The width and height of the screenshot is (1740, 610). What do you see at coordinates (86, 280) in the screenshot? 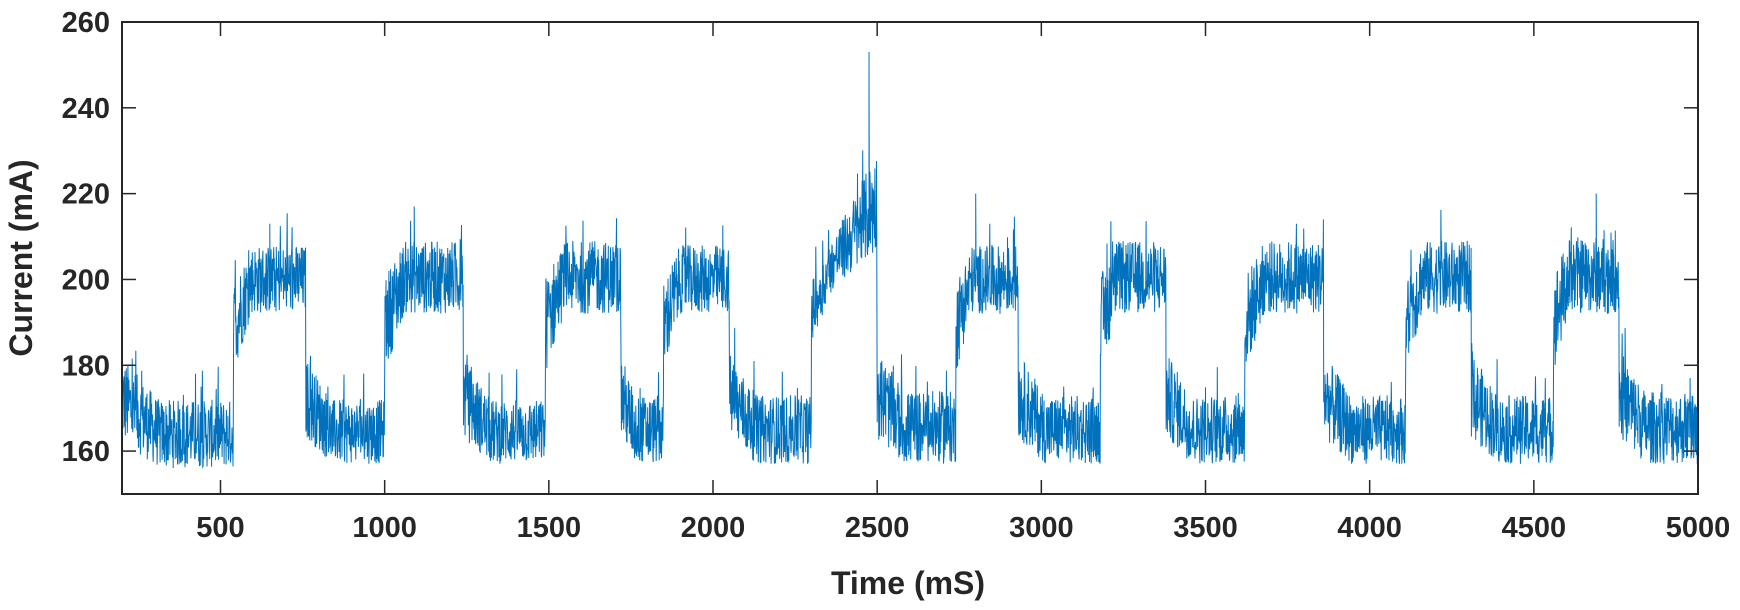
I see `y-tick-label: 200` at bounding box center [86, 280].